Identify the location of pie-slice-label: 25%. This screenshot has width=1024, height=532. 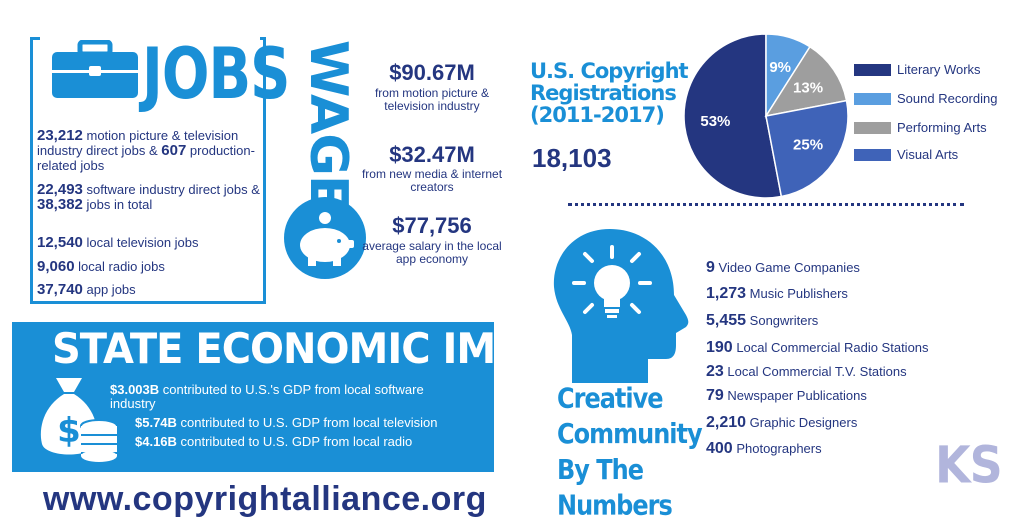
(808, 145).